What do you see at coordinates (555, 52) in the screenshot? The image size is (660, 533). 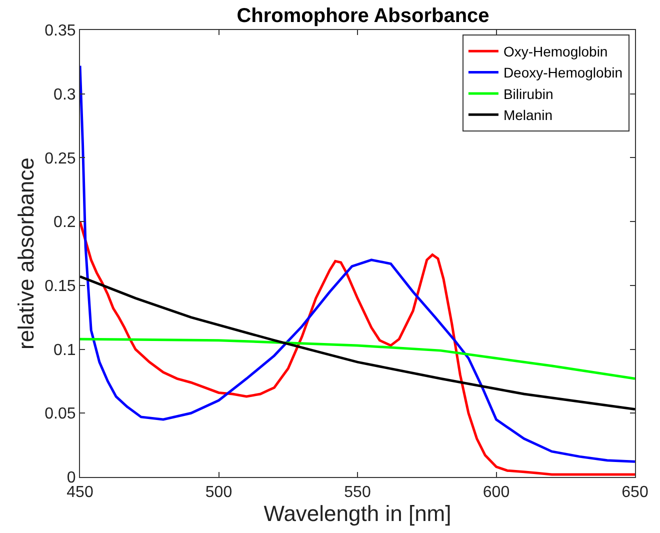 I see `legend-label: Oxy-Hemoglobin` at bounding box center [555, 52].